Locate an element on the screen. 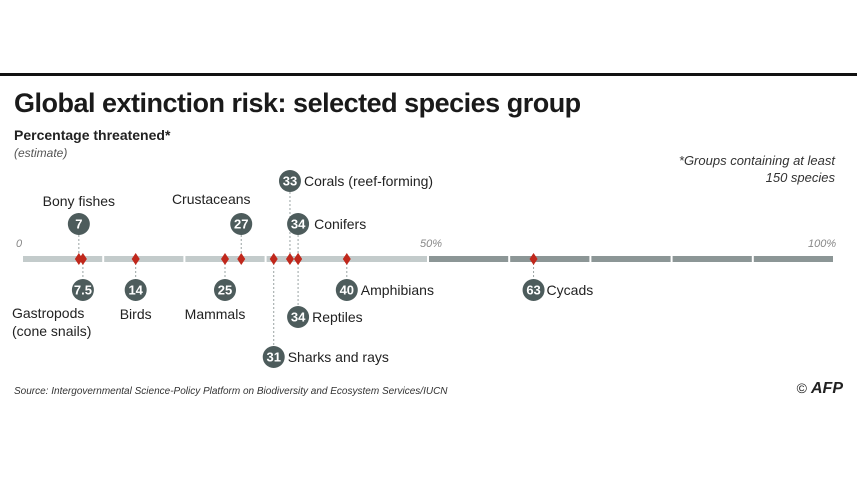  chart-subtitle: Percentage threatened* is located at coordinates (92, 135).